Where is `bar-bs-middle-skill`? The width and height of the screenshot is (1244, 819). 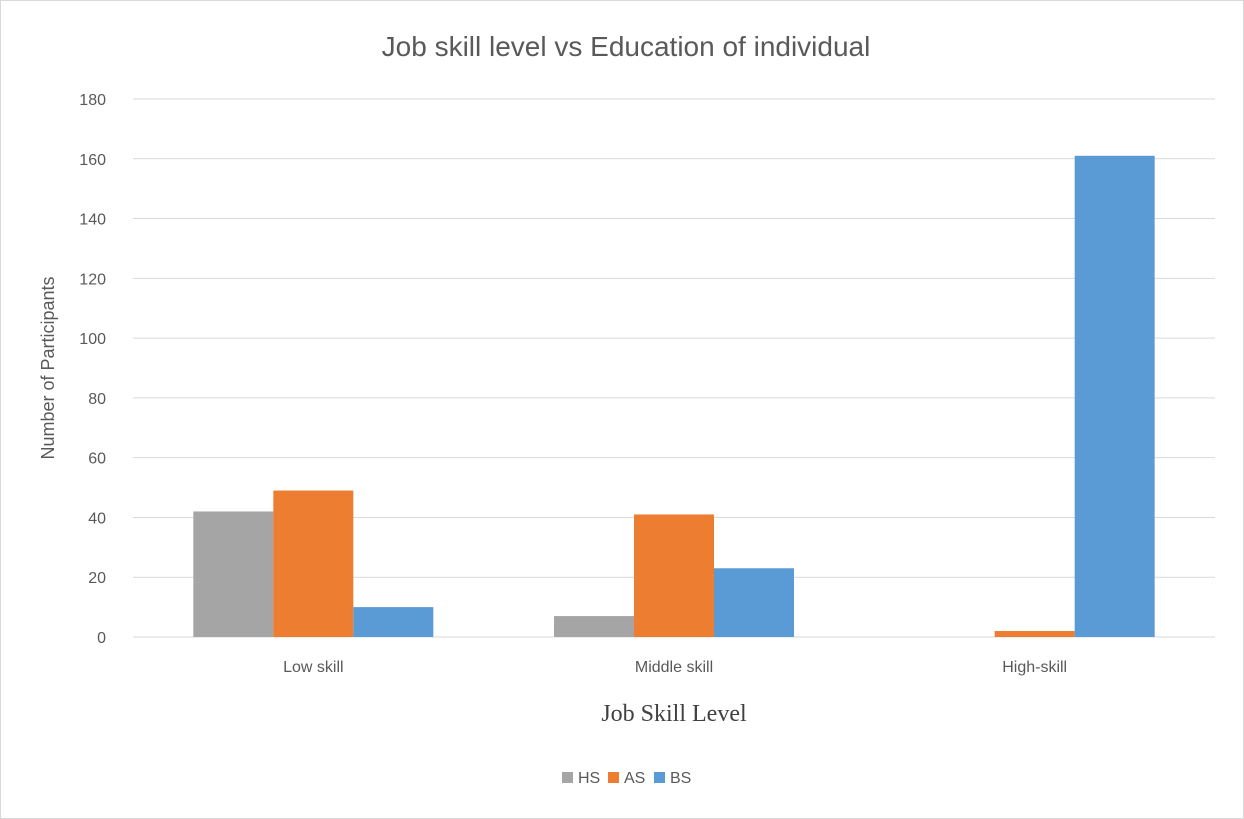 bar-bs-middle-skill is located at coordinates (754, 602).